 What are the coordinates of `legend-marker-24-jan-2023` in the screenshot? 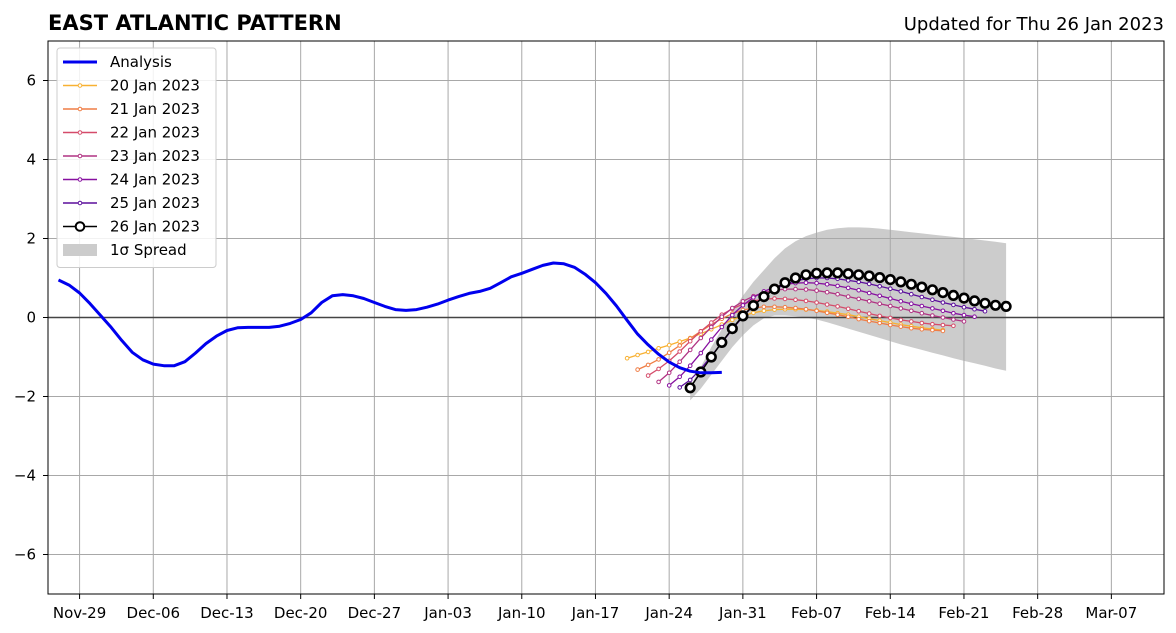 It's located at (80, 179).